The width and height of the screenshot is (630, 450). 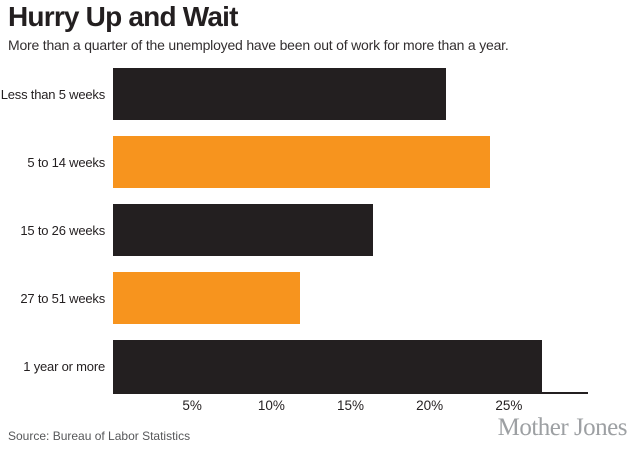 What do you see at coordinates (271, 405) in the screenshot?
I see `x-tick-label: 10%` at bounding box center [271, 405].